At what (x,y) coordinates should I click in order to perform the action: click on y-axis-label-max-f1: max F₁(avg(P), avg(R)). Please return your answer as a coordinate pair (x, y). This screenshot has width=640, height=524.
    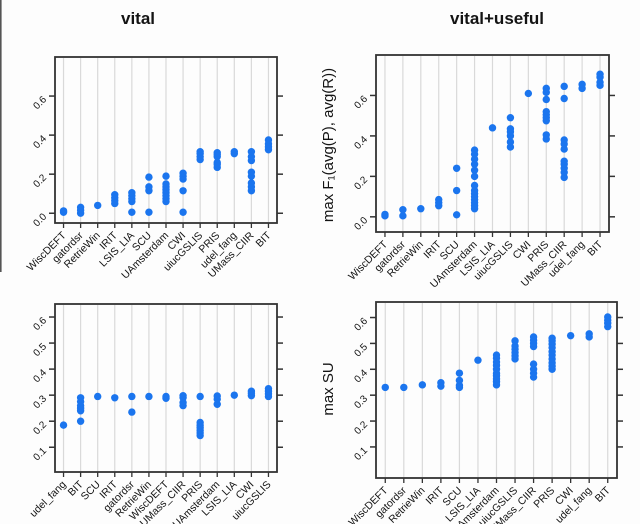
    Looking at the image, I should click on (328, 145).